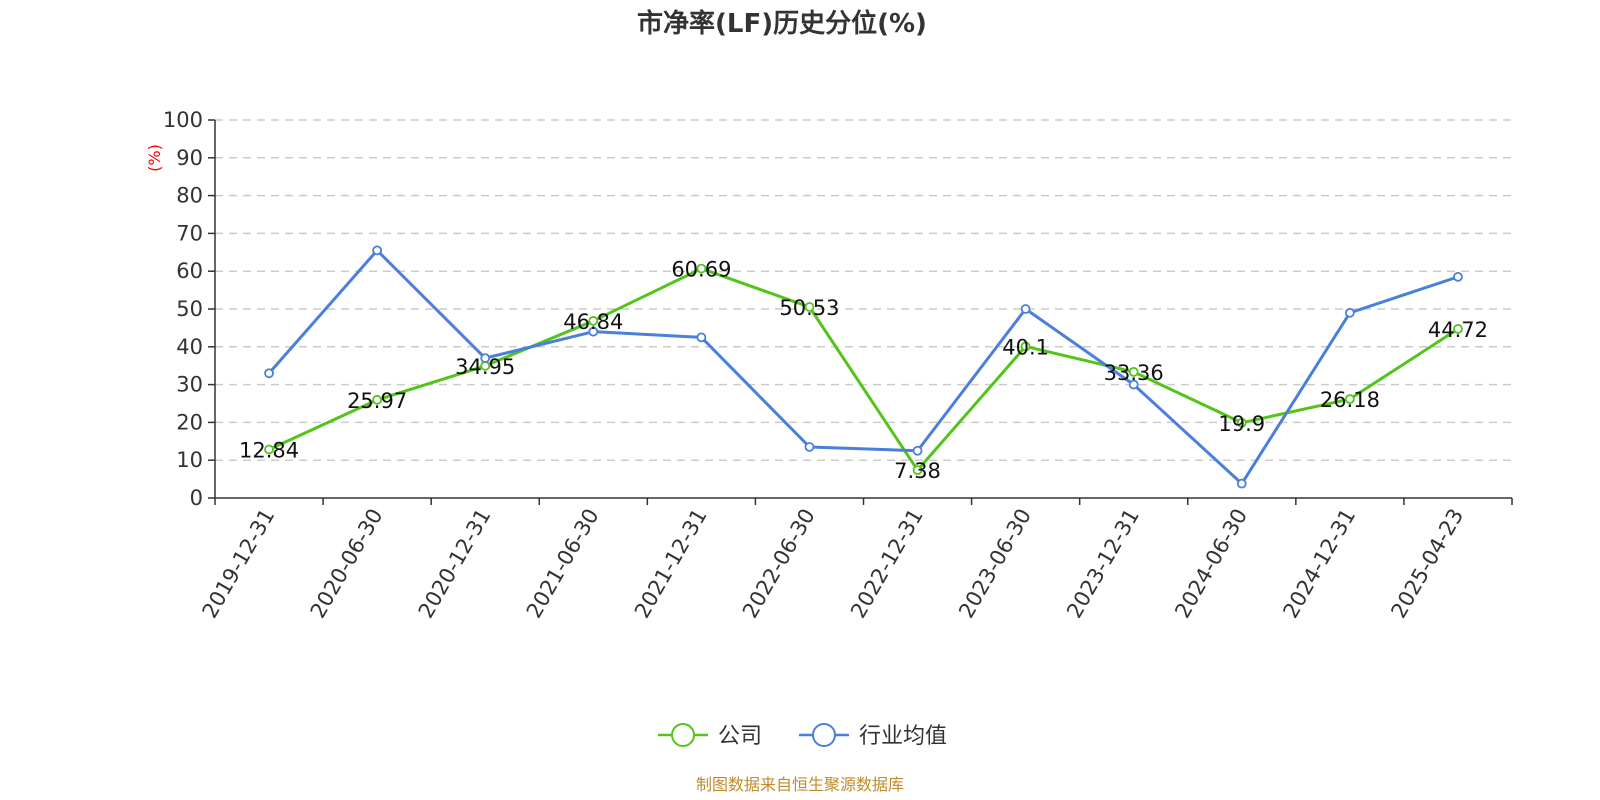 This screenshot has width=1600, height=800. Describe the element at coordinates (779, 564) in the screenshot. I see `x-tick-label: 2022-06-30` at that location.